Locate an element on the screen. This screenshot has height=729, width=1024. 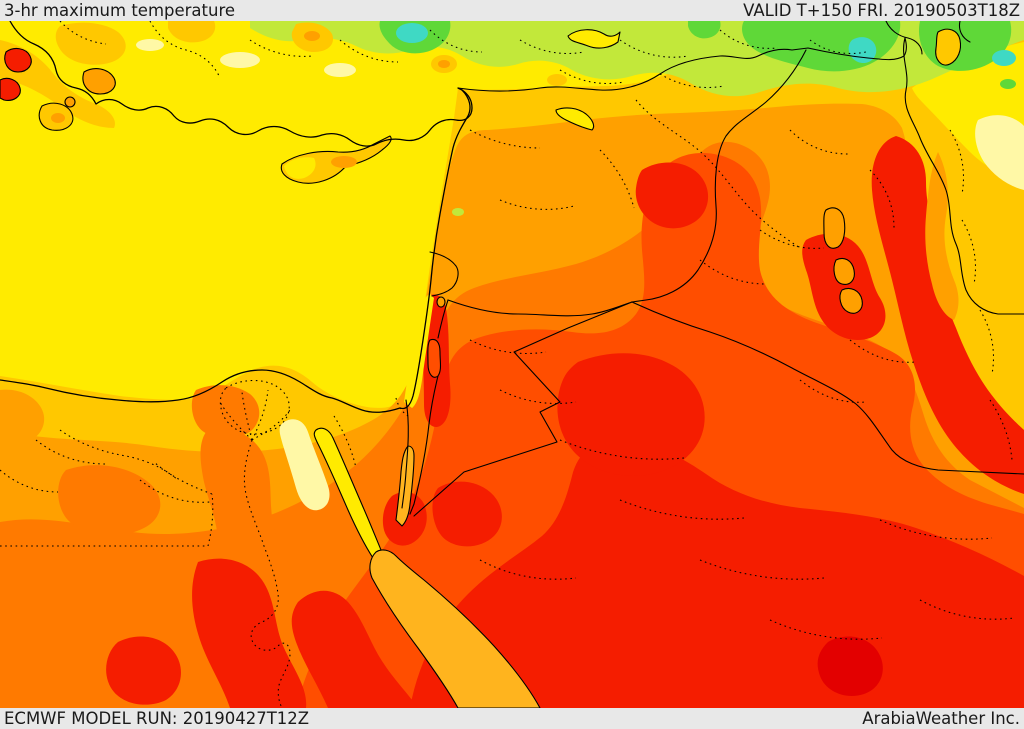
valid-time-label: VALID T+150 FRI. 20190503T18Z is located at coordinates (881, 10).